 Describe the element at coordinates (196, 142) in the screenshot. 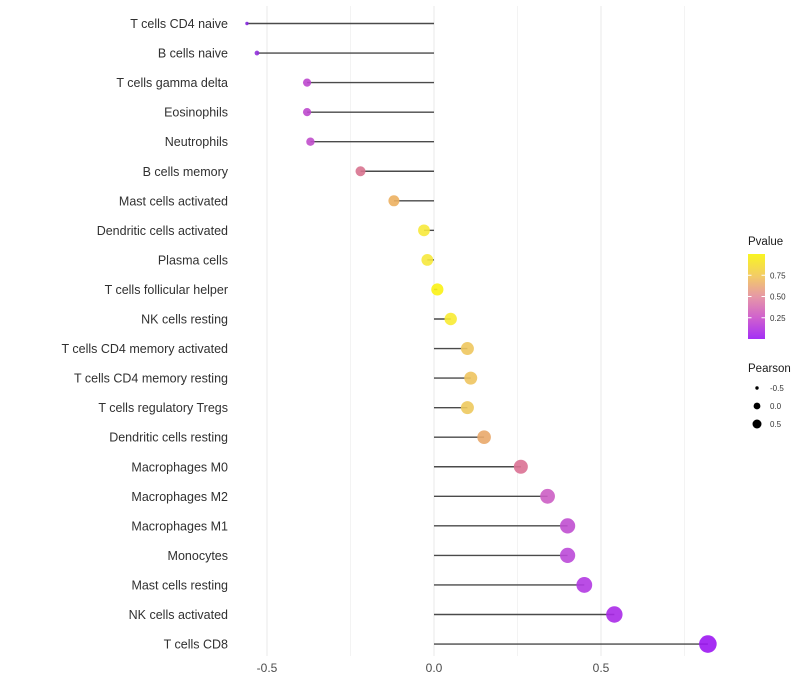

I see `category-label: Neutrophils` at that location.